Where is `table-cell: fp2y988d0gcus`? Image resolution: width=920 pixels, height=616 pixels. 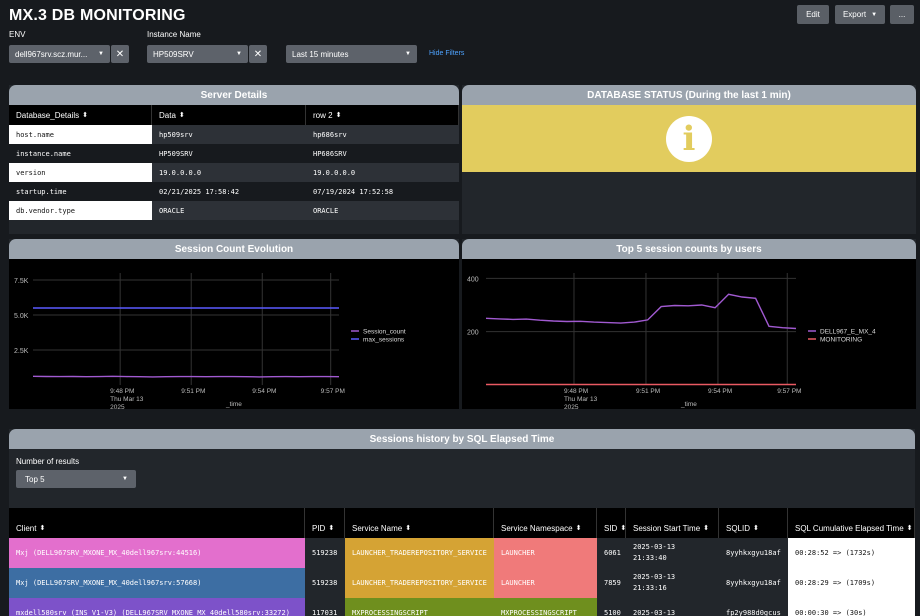 table-cell: fp2y988d0gcus is located at coordinates (753, 607).